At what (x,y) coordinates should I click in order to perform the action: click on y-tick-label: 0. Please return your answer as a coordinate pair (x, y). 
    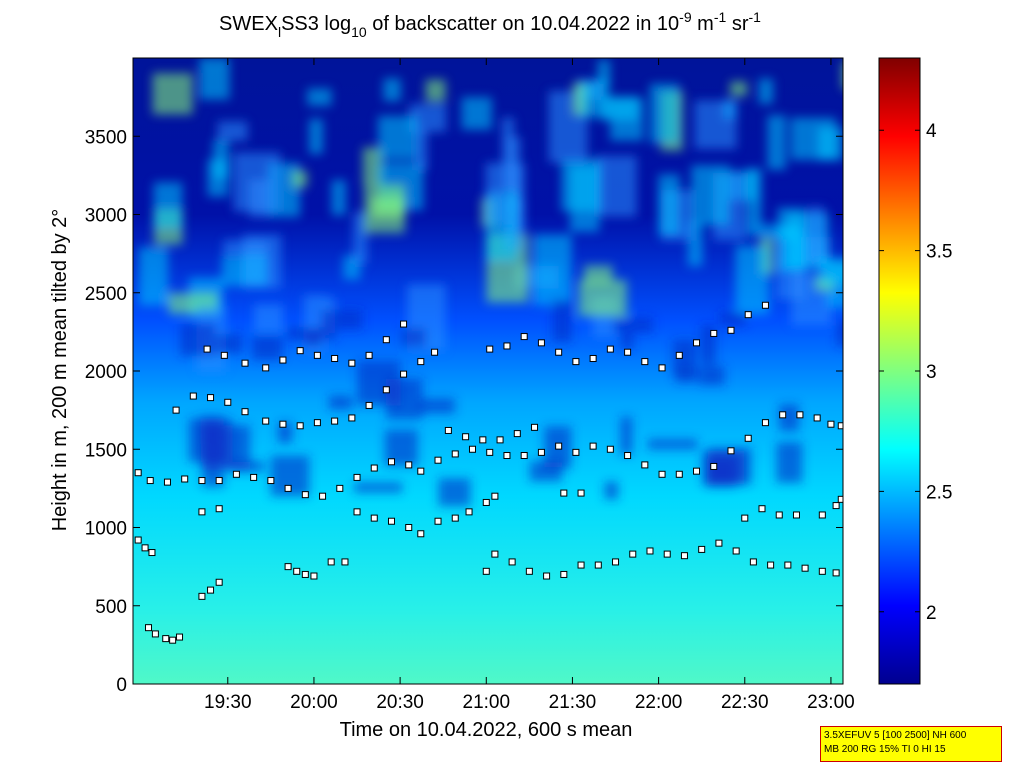
    Looking at the image, I should click on (121, 685).